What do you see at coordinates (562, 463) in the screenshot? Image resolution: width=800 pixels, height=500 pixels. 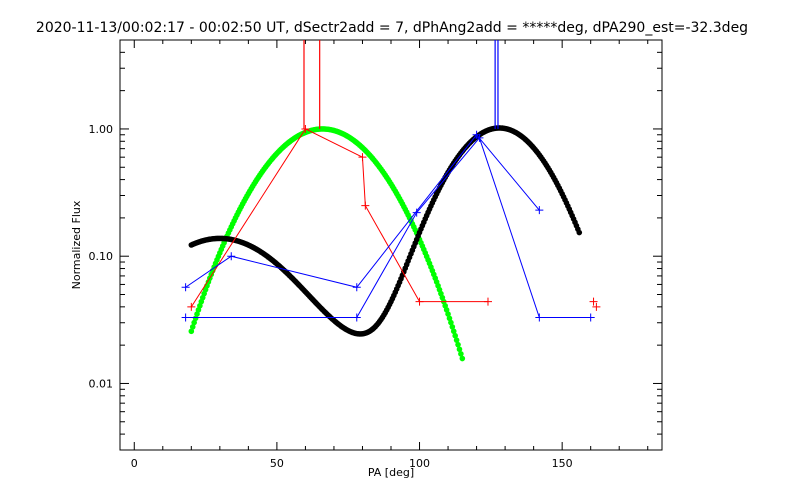 I see `x-tick-label: 150` at bounding box center [562, 463].